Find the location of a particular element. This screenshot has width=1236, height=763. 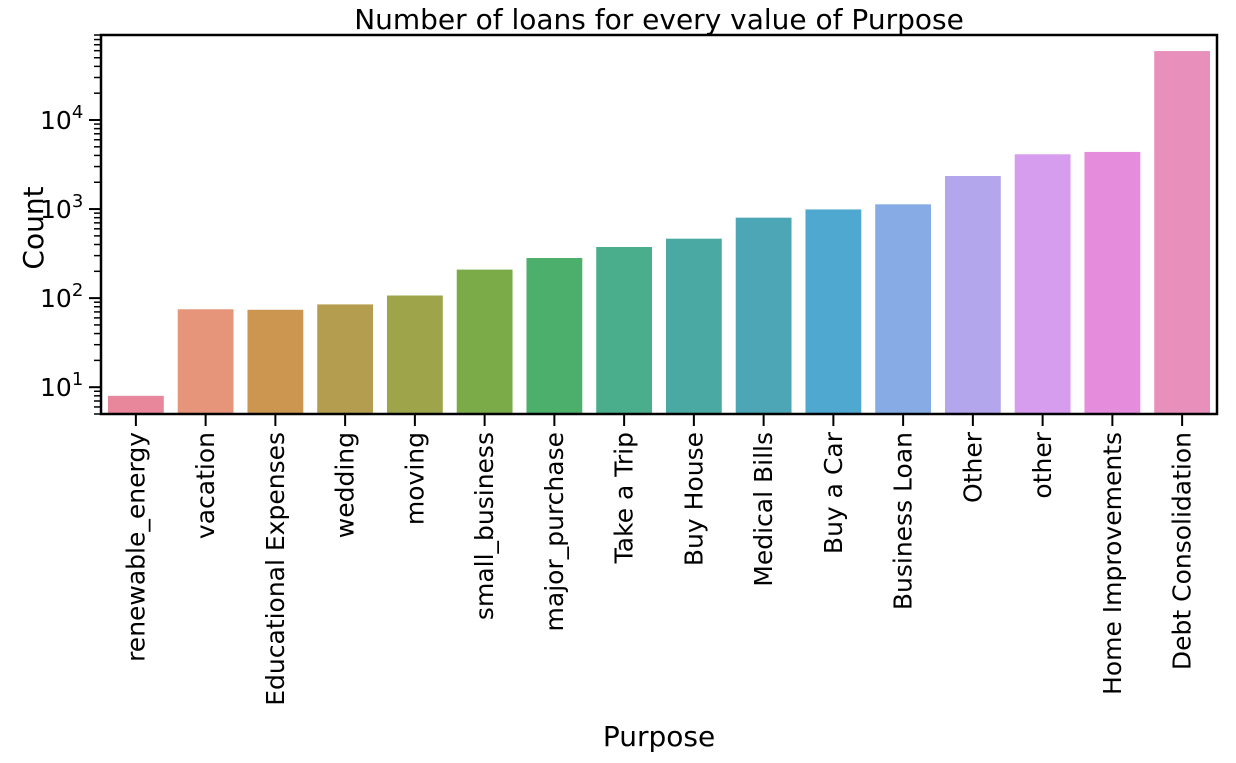

bar-educational-expenses is located at coordinates (275, 361).